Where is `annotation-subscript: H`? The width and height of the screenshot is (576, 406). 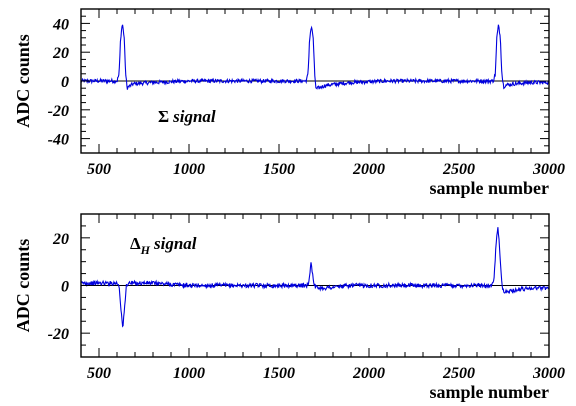 annotation-subscript: H is located at coordinates (145, 250).